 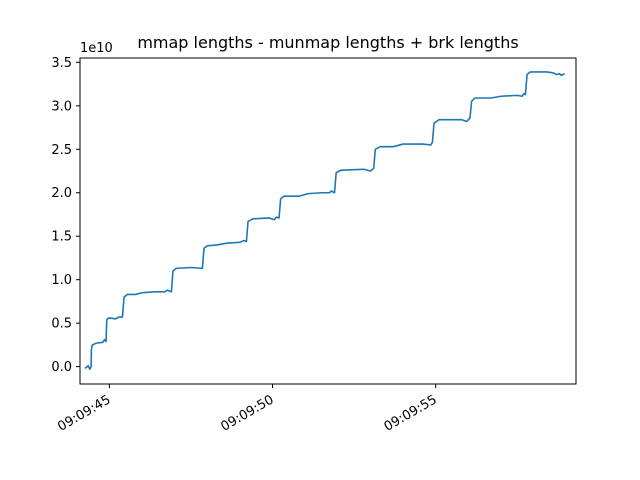 What do you see at coordinates (61, 63) in the screenshot?
I see `y-tick-label-7: 3.5` at bounding box center [61, 63].